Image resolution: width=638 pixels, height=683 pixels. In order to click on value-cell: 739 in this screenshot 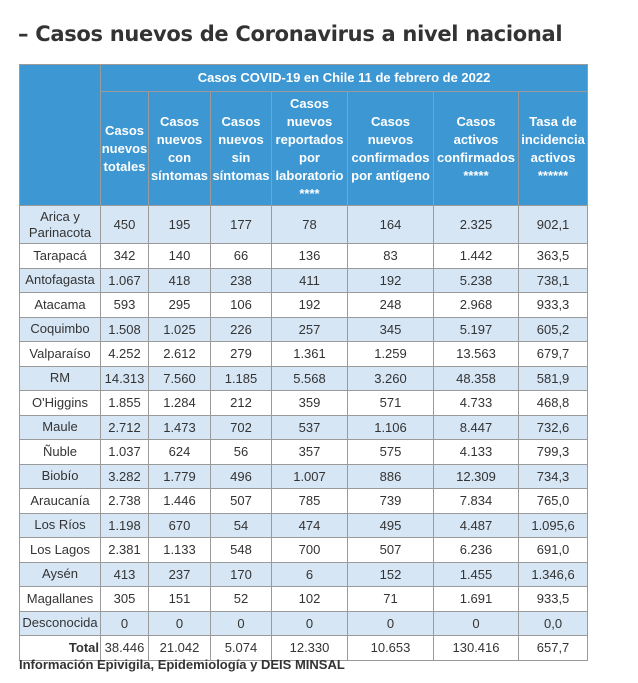, I will do `click(390, 501)`.